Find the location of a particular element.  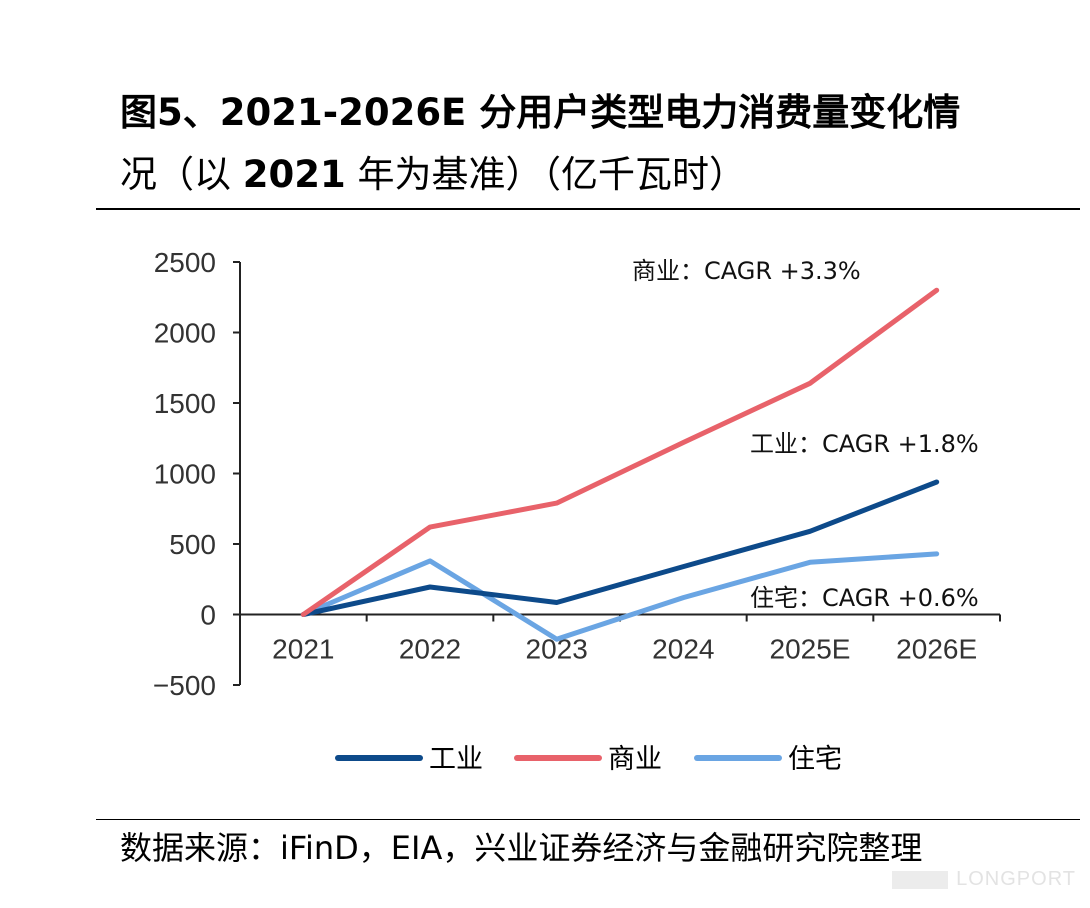

cagr-annotation: 住宅：CAGR +0.6% is located at coordinates (864, 598).